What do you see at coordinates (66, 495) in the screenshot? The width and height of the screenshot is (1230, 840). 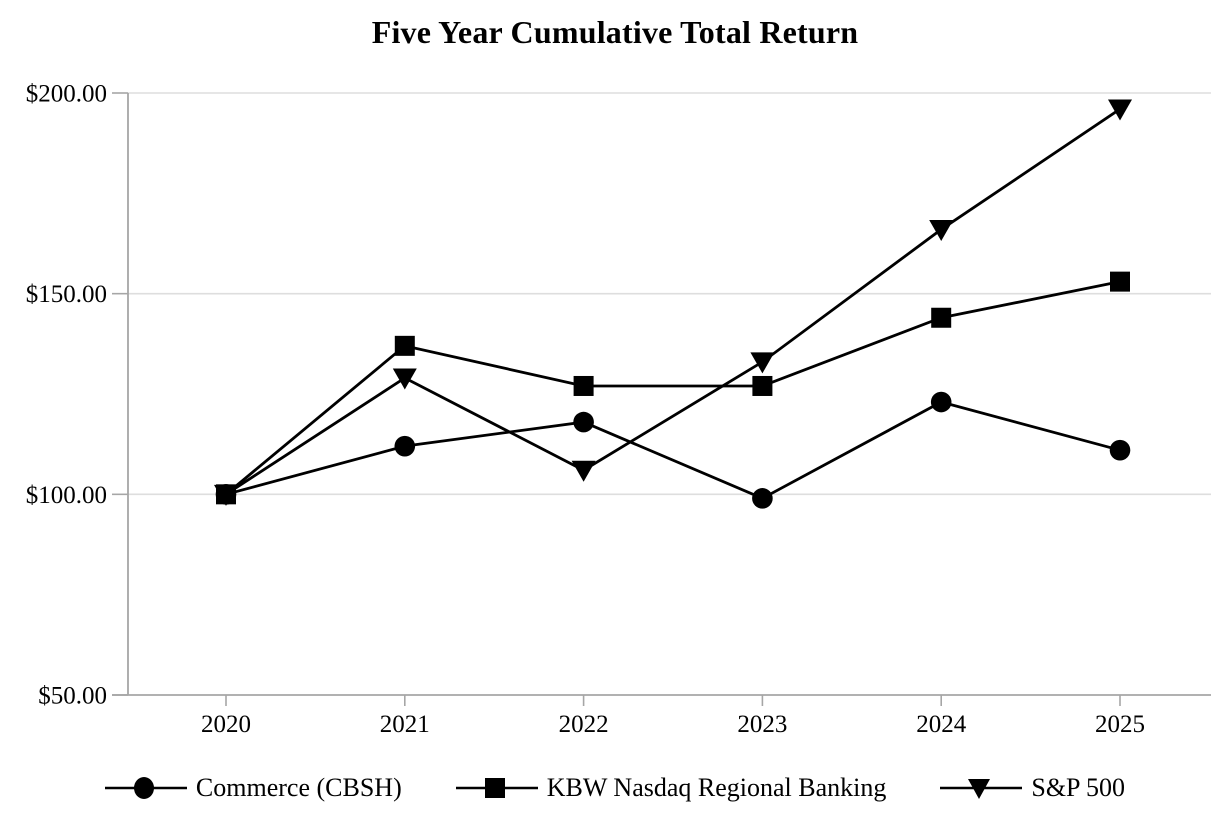 I see `y-axis-tick-label: $100.00` at bounding box center [66, 495].